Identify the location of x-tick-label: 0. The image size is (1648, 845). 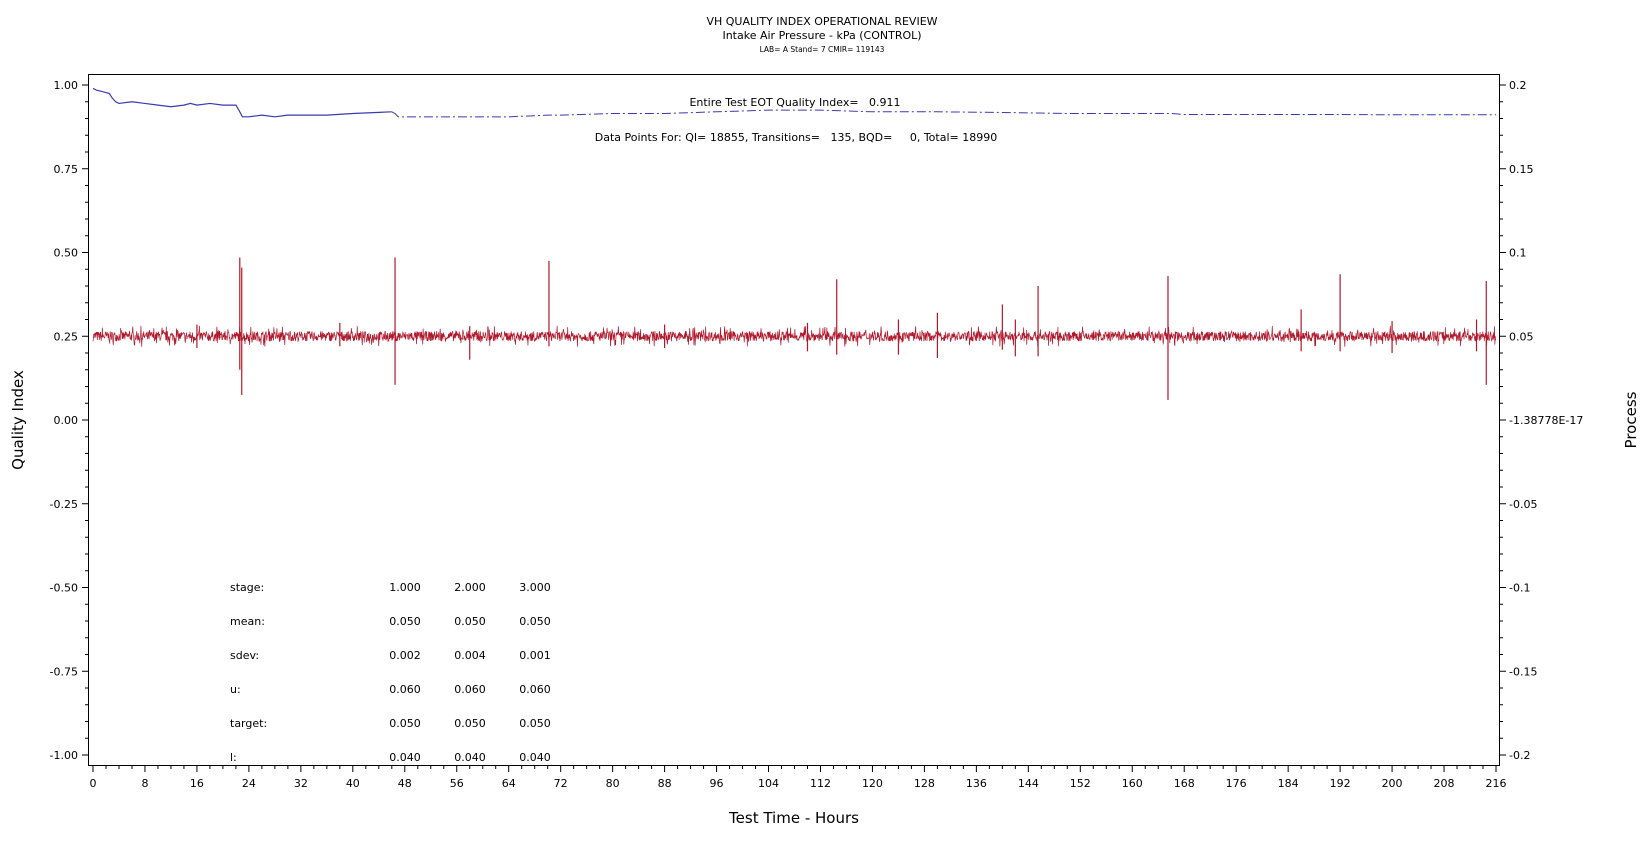
(93, 783).